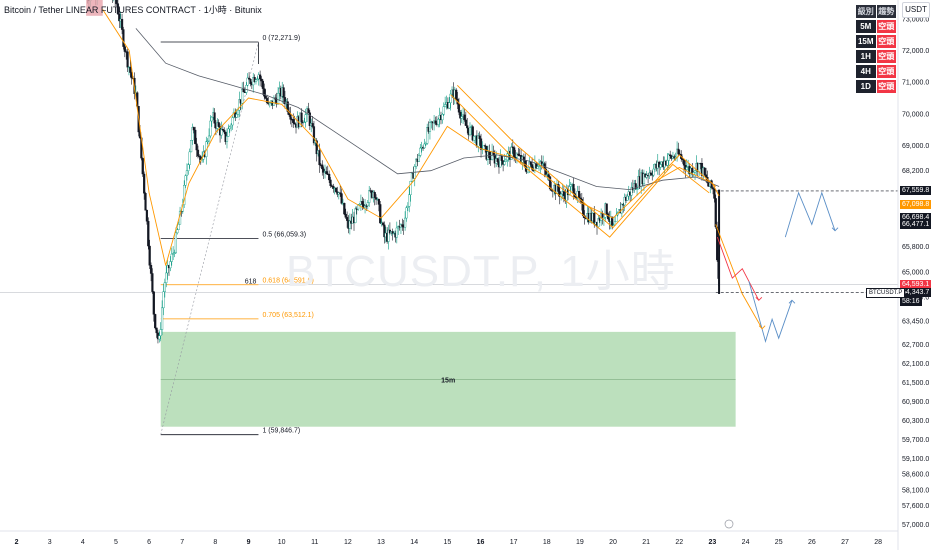 The image size is (932, 550). What do you see at coordinates (792, 301) in the screenshot?
I see `projection-blue-arrowhead` at bounding box center [792, 301].